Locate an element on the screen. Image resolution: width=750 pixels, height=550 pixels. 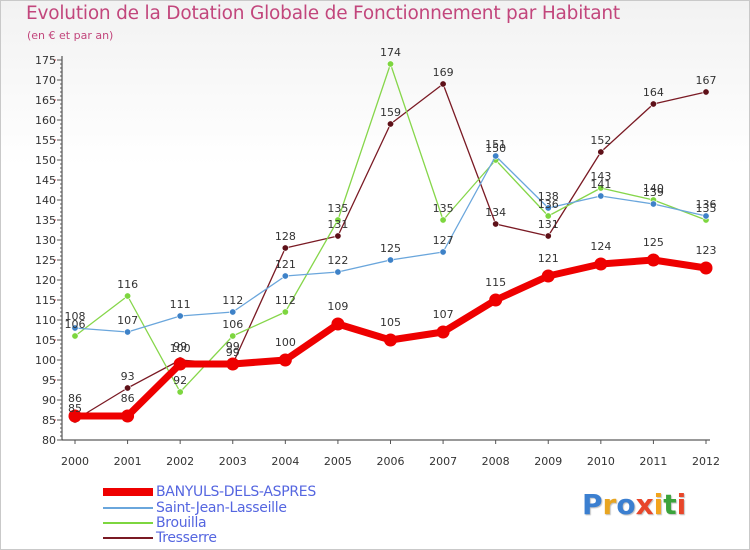
data-label-saint-jean-lasseille: 125 is located at coordinates (390, 248).